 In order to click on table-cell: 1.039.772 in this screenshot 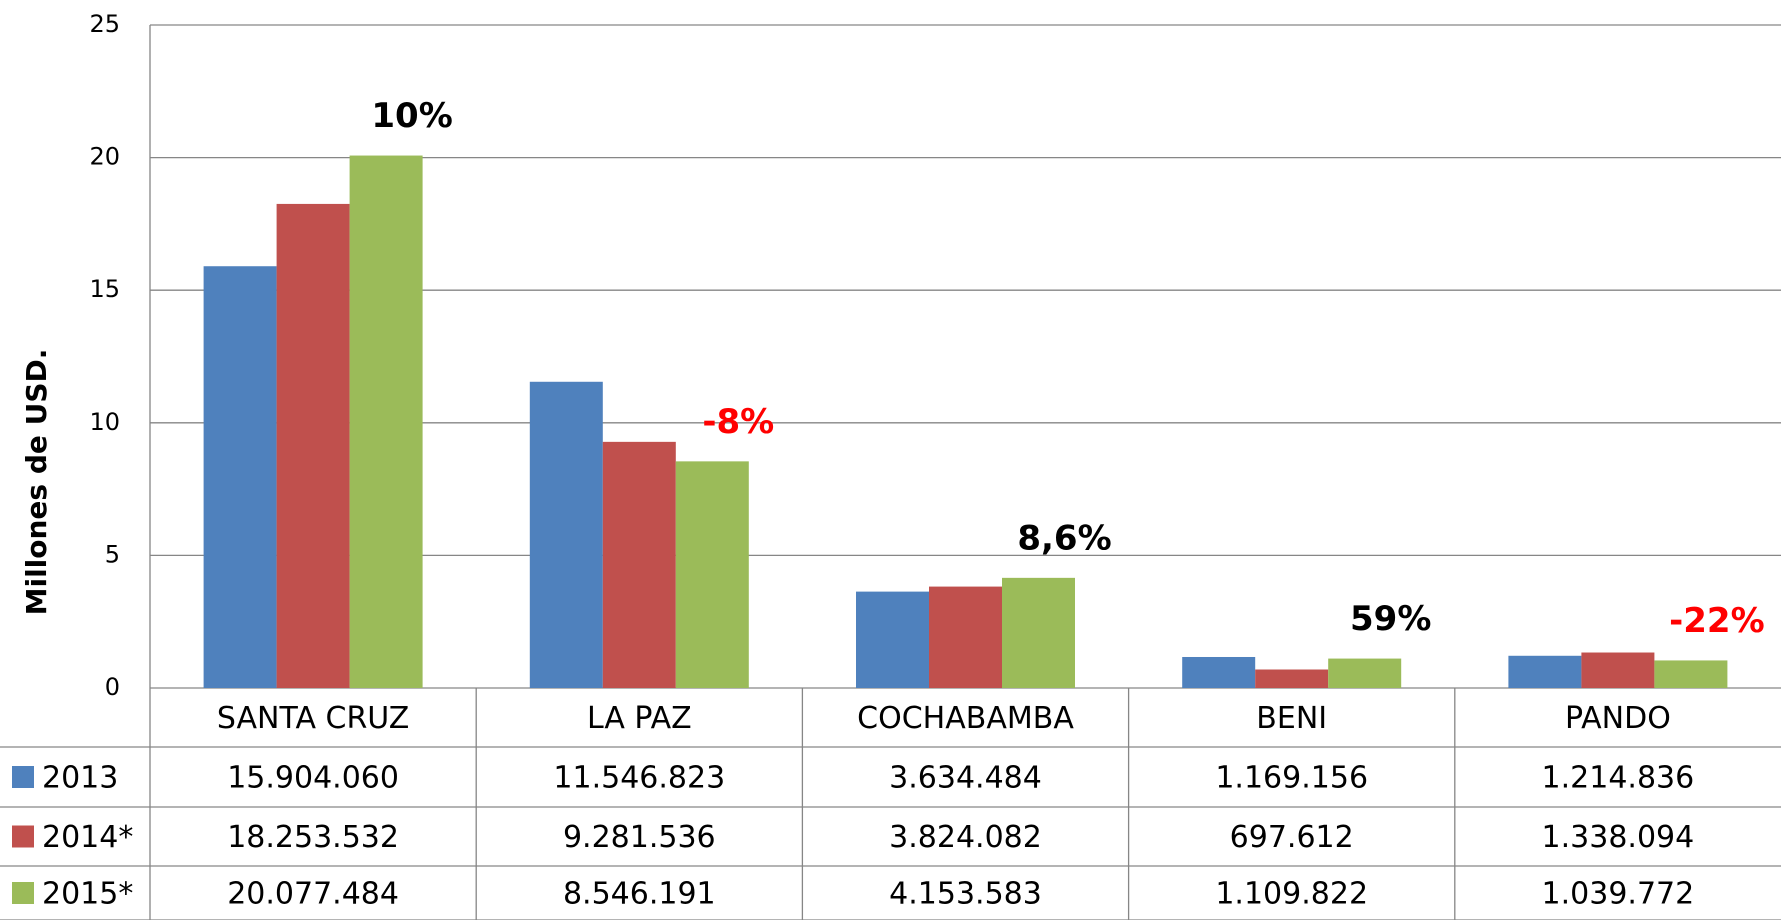, I will do `click(1618, 894)`.